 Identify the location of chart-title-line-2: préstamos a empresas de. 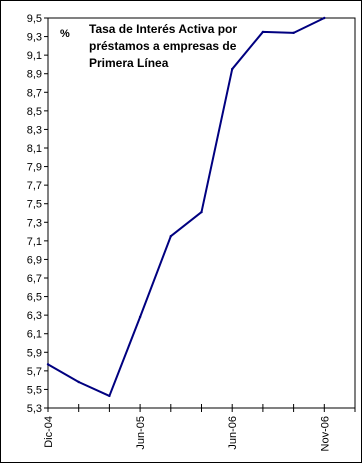
(163, 46).